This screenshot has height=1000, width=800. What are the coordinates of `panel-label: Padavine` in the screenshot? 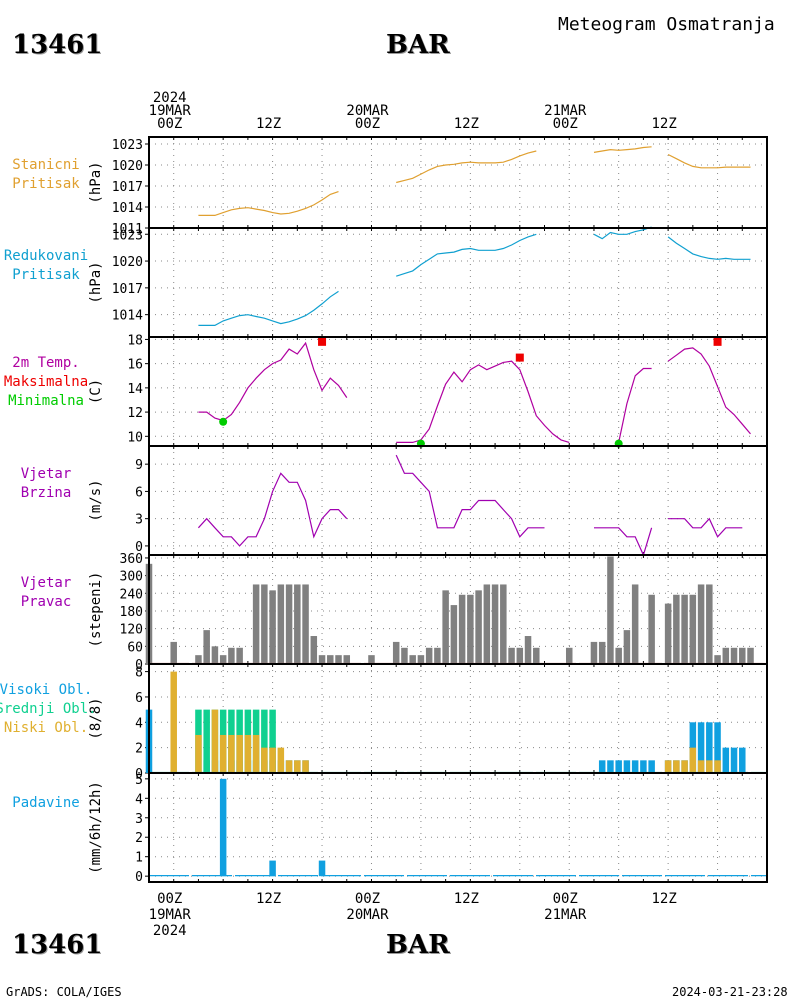 It's located at (45, 803).